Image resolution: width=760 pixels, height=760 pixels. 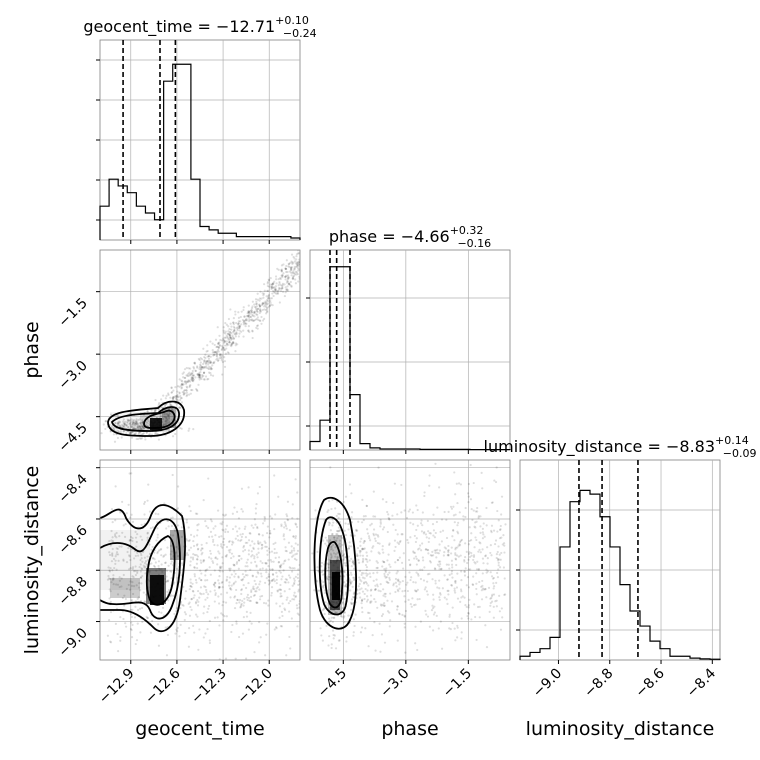 What do you see at coordinates (159, 419) in the screenshot?
I see `contour-inner` at bounding box center [159, 419].